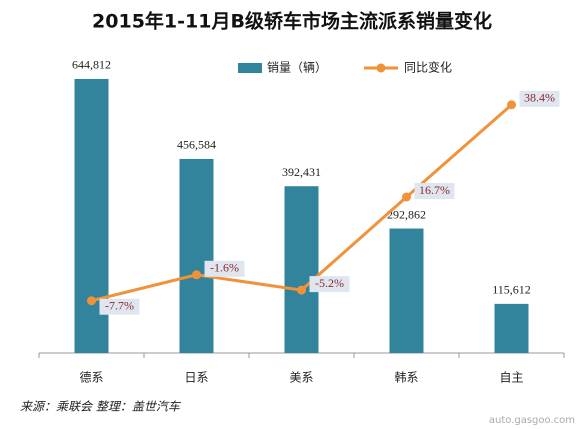 The height and width of the screenshot is (429, 583). What do you see at coordinates (297, 68) in the screenshot?
I see `legend-label: 销量（辆）` at bounding box center [297, 68].